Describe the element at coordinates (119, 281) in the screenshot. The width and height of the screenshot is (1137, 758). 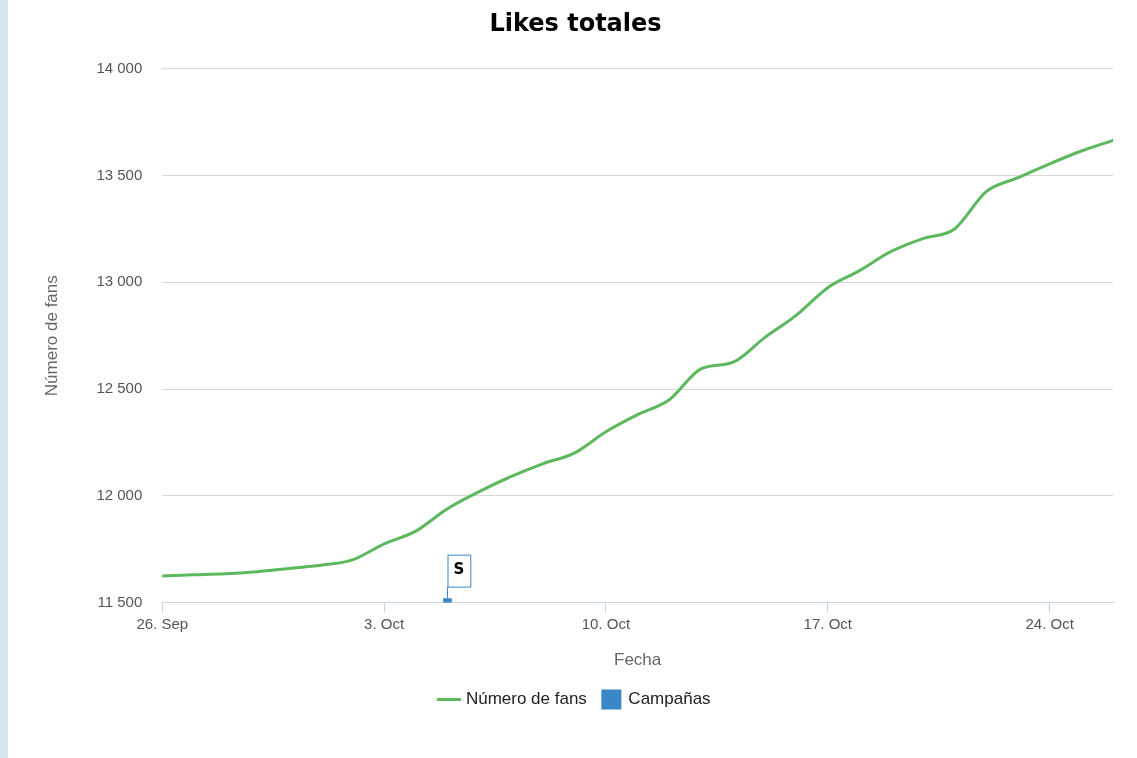
I see `y-tick-label: 13 000` at that location.